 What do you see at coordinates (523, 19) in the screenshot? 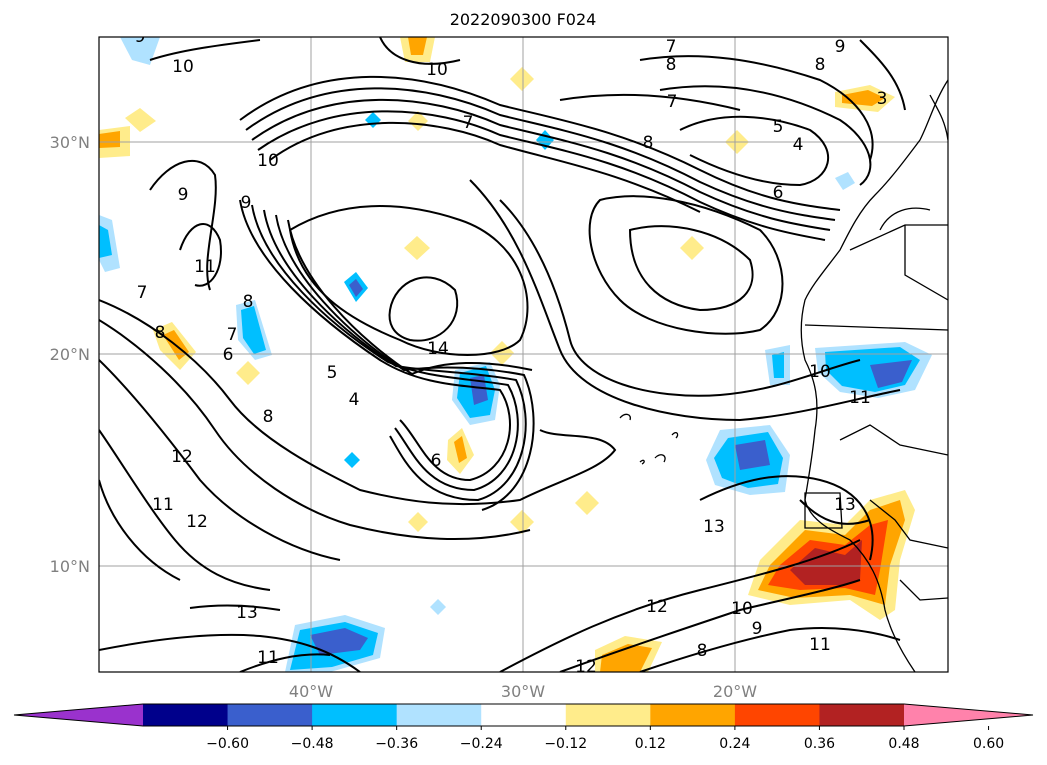
I see `map-title: 2022090300 F024` at bounding box center [523, 19].